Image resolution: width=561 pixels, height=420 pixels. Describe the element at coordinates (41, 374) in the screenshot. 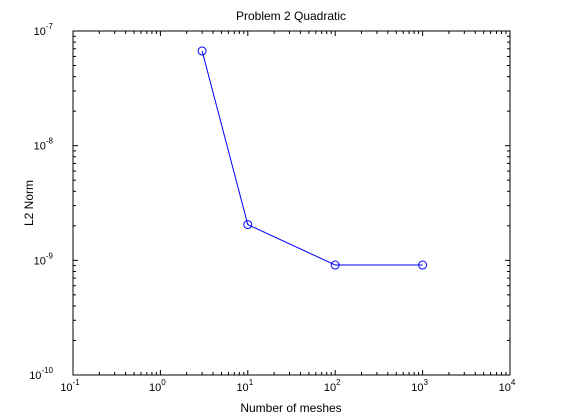

I see `y-tick-label: 10⁻¹⁰` at that location.